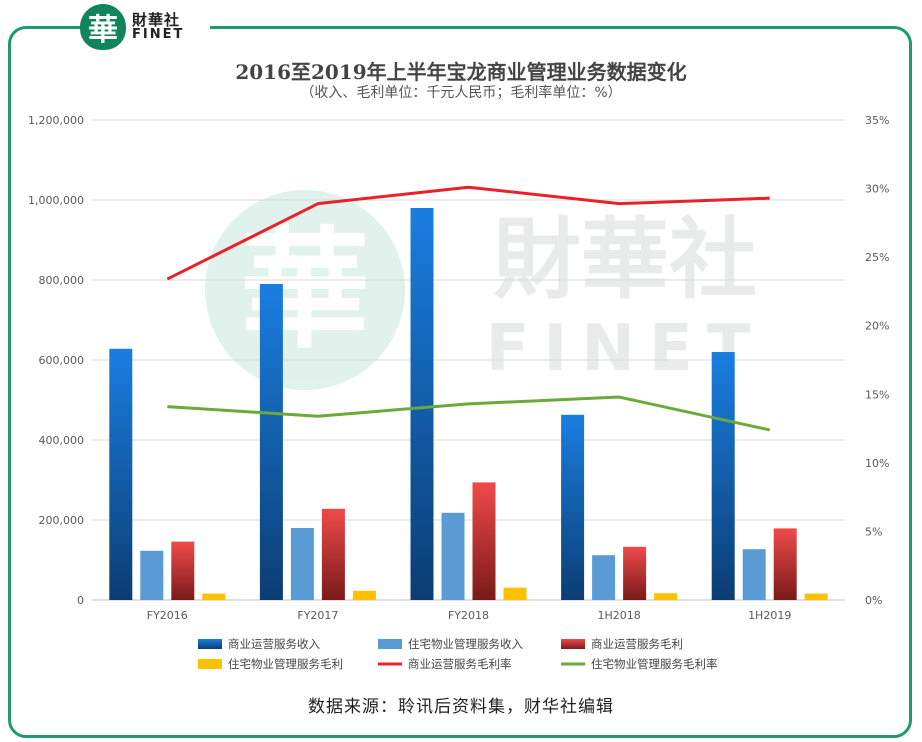  What do you see at coordinates (877, 394) in the screenshot?
I see `y-right-tick-label: 15%` at bounding box center [877, 394].